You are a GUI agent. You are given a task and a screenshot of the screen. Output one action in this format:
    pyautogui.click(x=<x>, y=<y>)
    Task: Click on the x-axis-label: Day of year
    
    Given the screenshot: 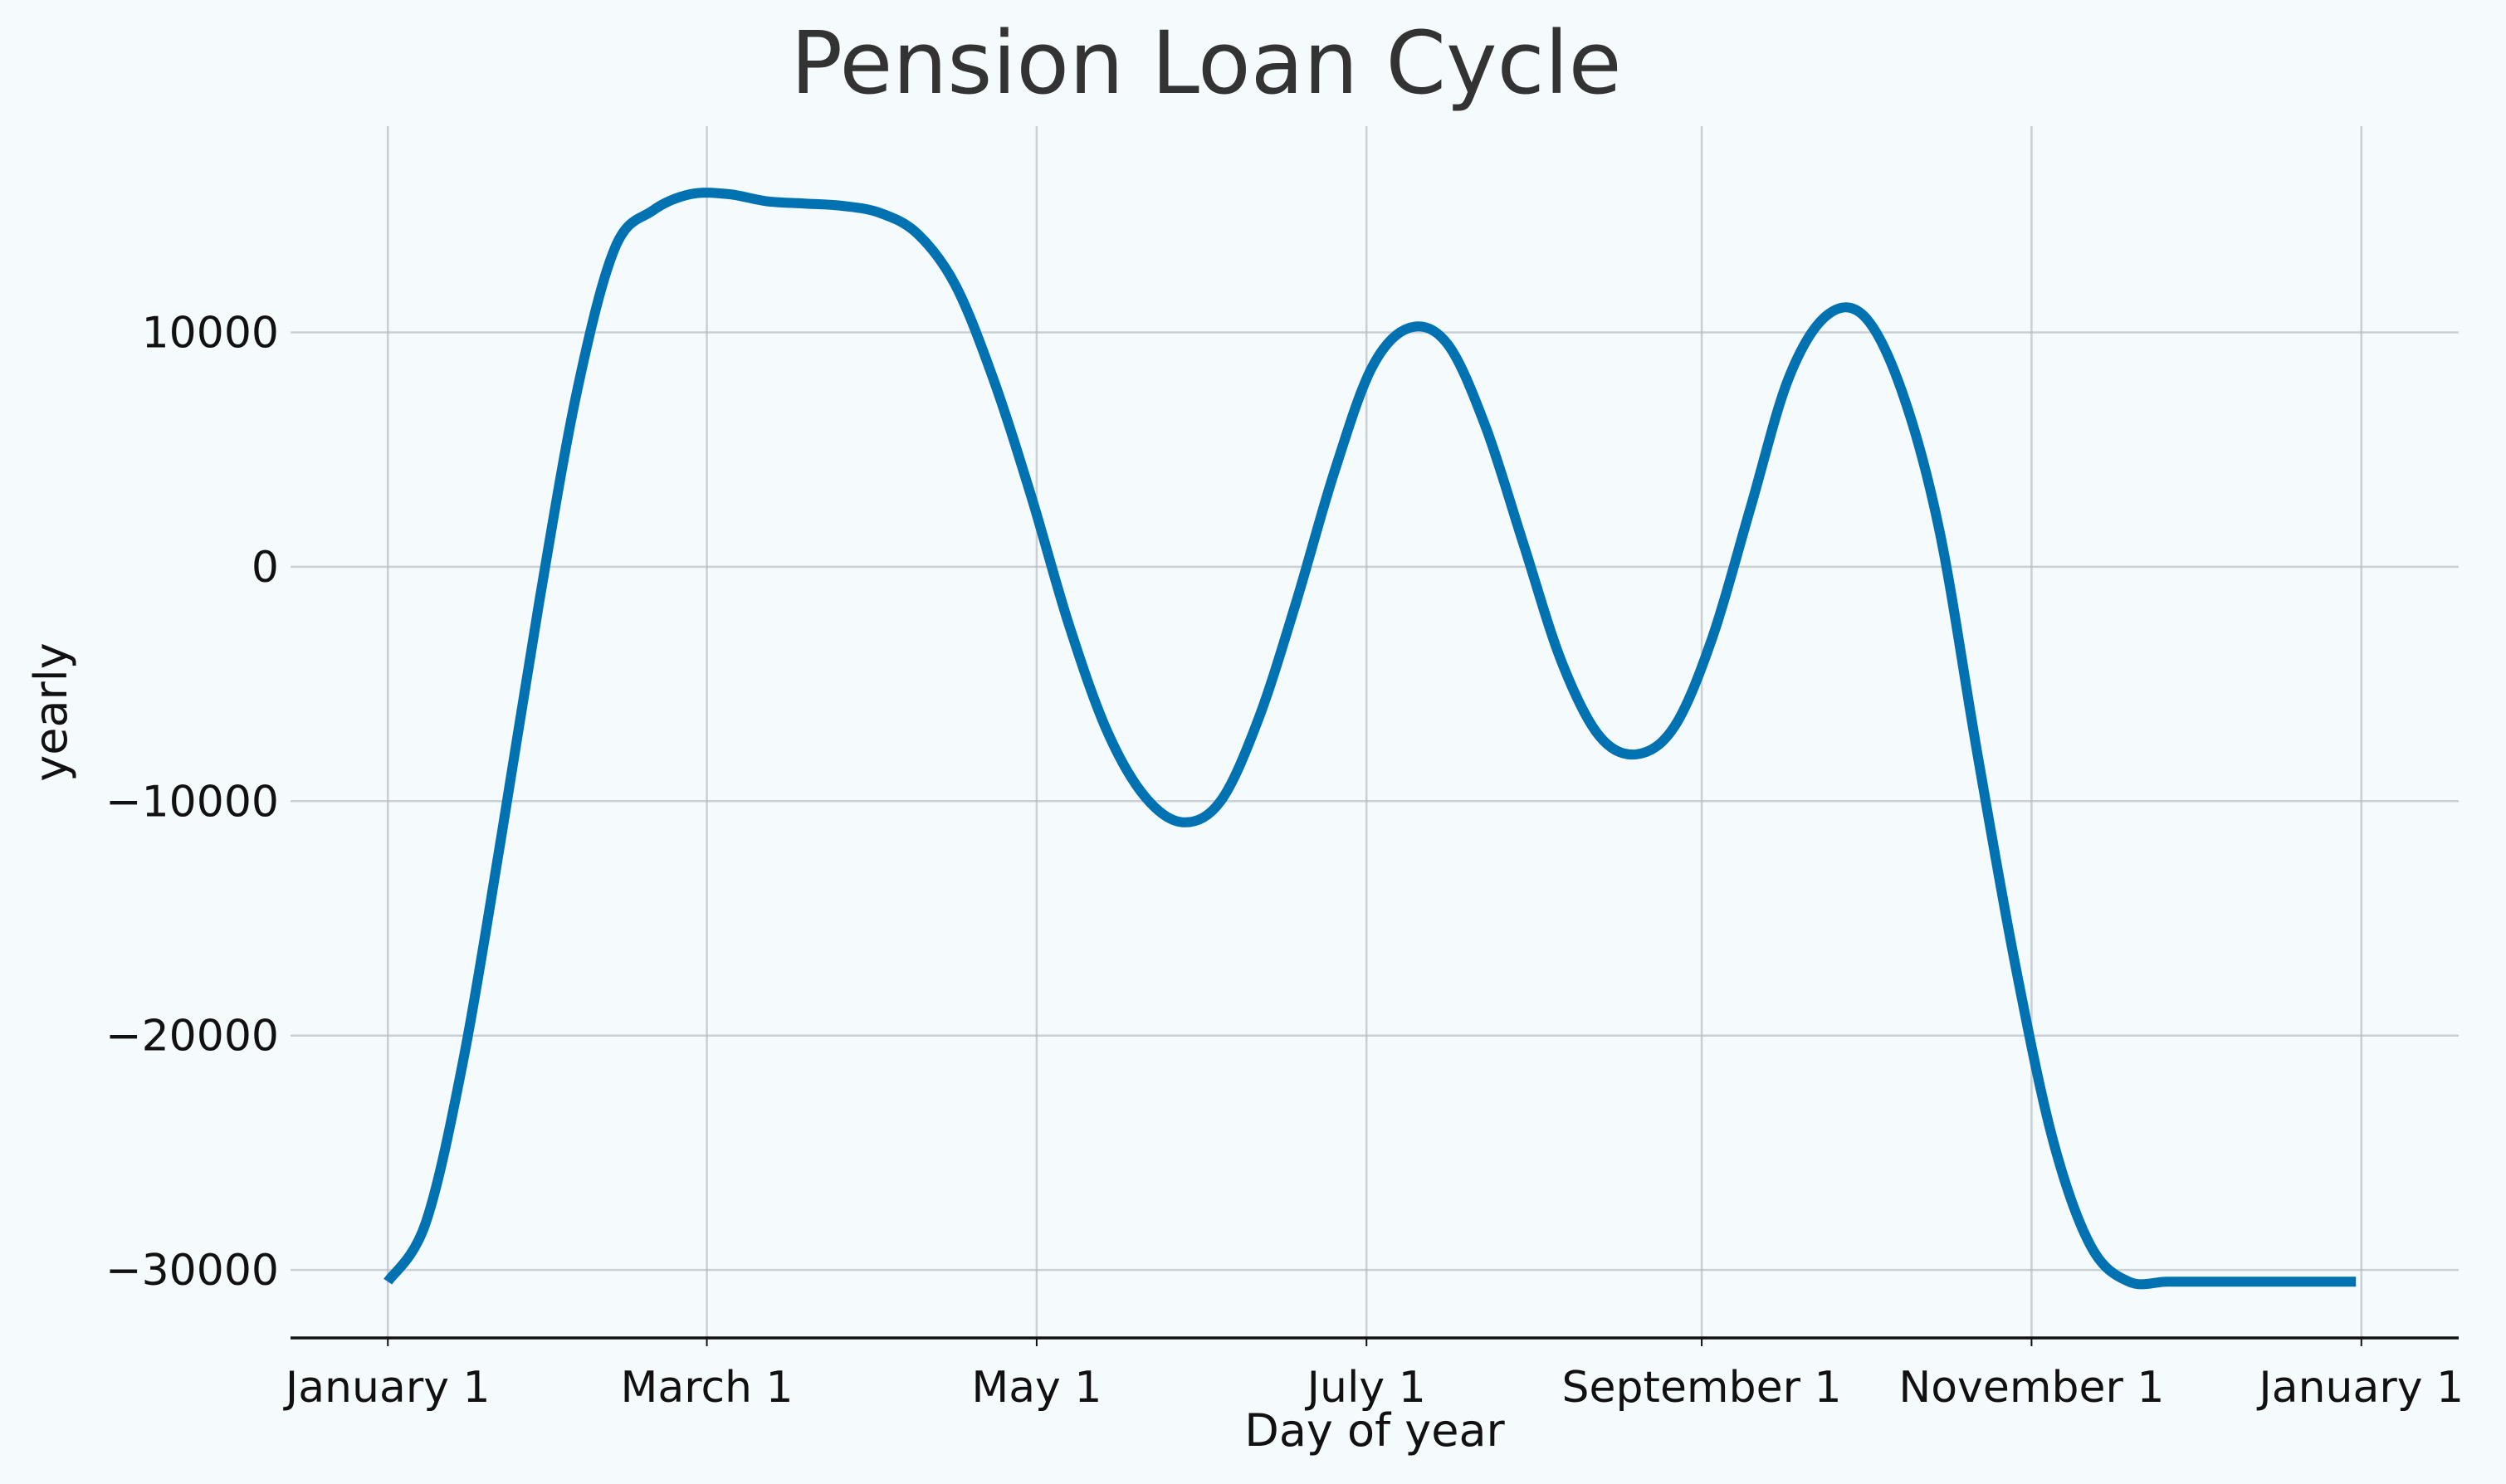 What is the action you would take?
    pyautogui.click(x=1375, y=1430)
    